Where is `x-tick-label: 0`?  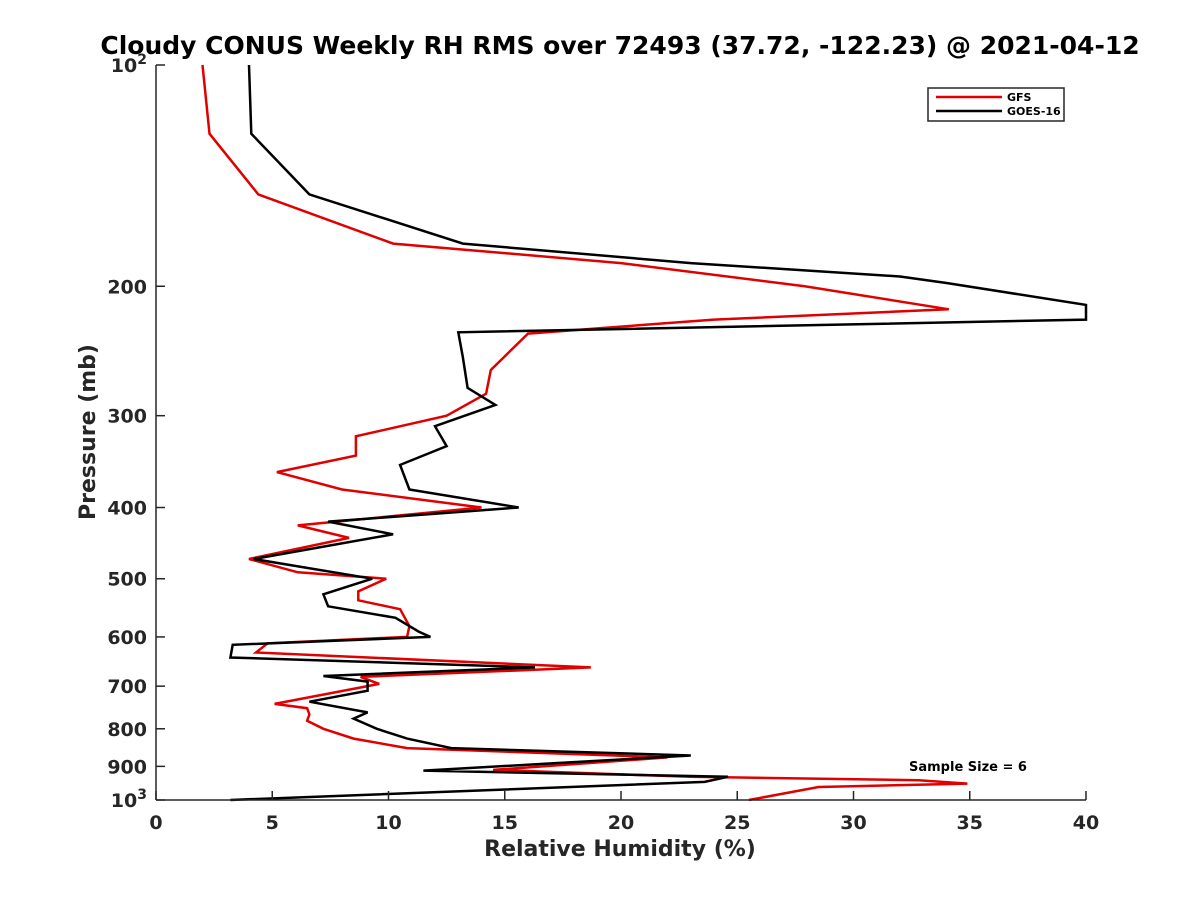
x-tick-label: 0 is located at coordinates (155, 823).